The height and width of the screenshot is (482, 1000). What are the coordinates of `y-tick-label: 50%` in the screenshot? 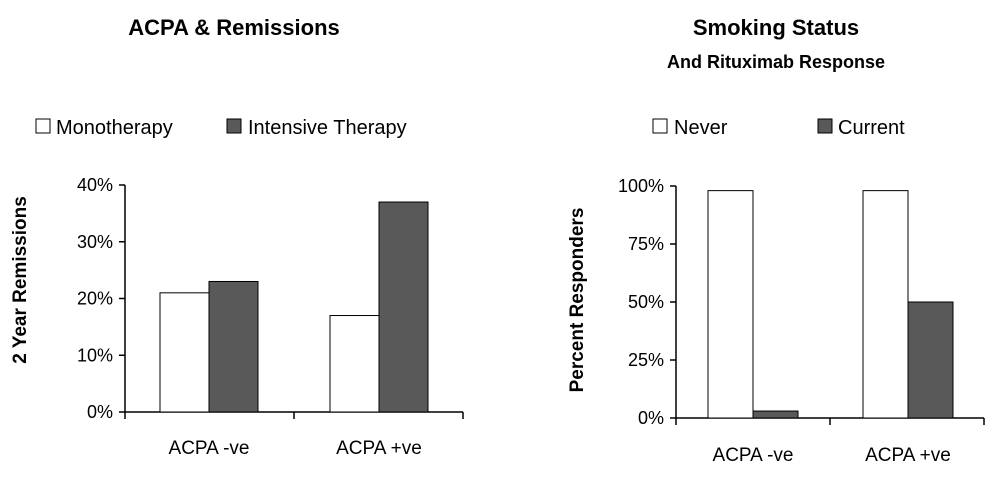 It's located at (646, 302).